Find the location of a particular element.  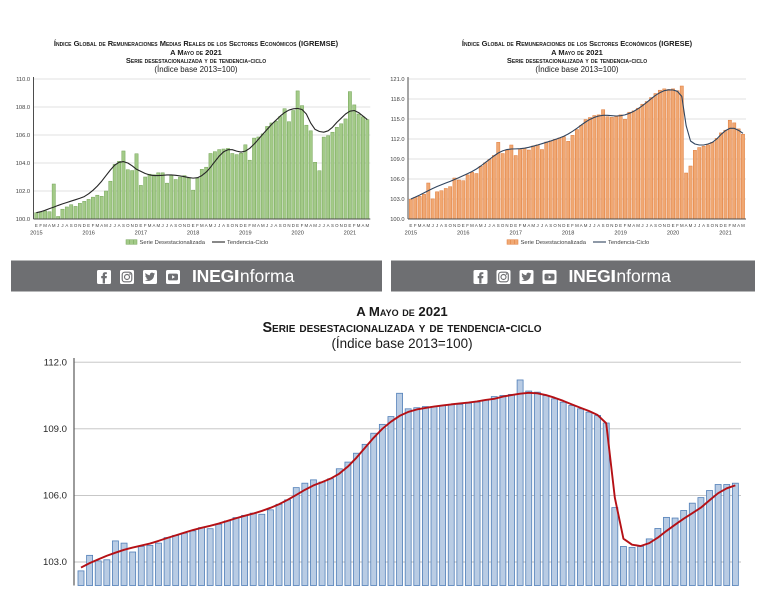

svg-text: INEGI is located at coordinates (215, 276).